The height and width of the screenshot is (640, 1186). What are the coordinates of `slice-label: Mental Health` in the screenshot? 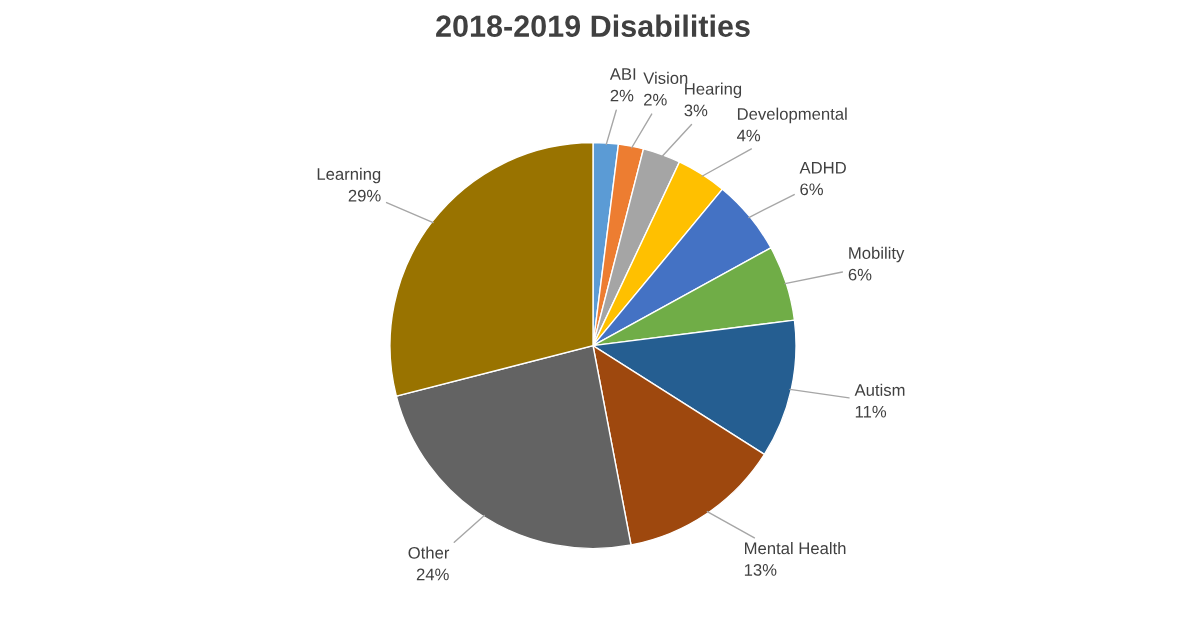 It's located at (795, 548).